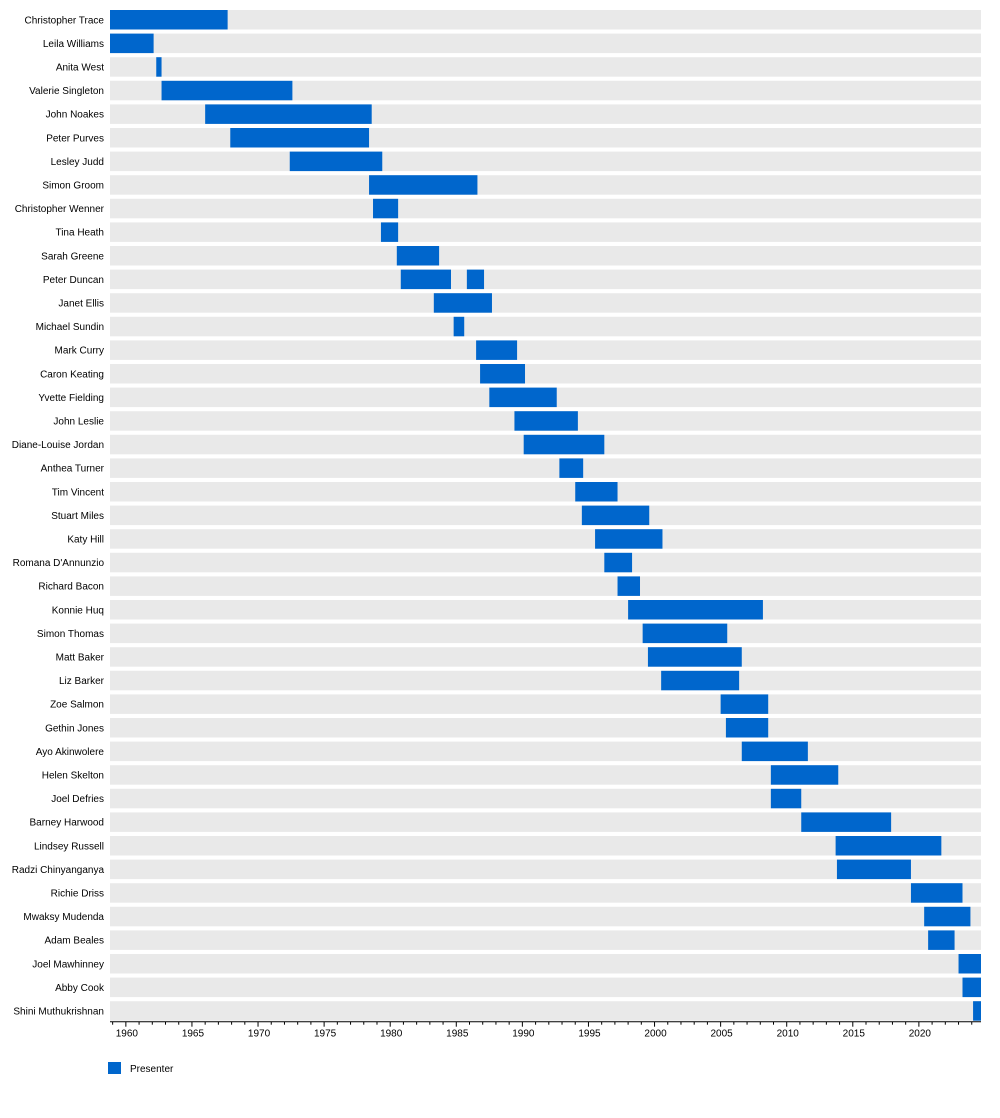  Describe the element at coordinates (74, 941) in the screenshot. I see `label-adam-beales: Adam Beales` at that location.